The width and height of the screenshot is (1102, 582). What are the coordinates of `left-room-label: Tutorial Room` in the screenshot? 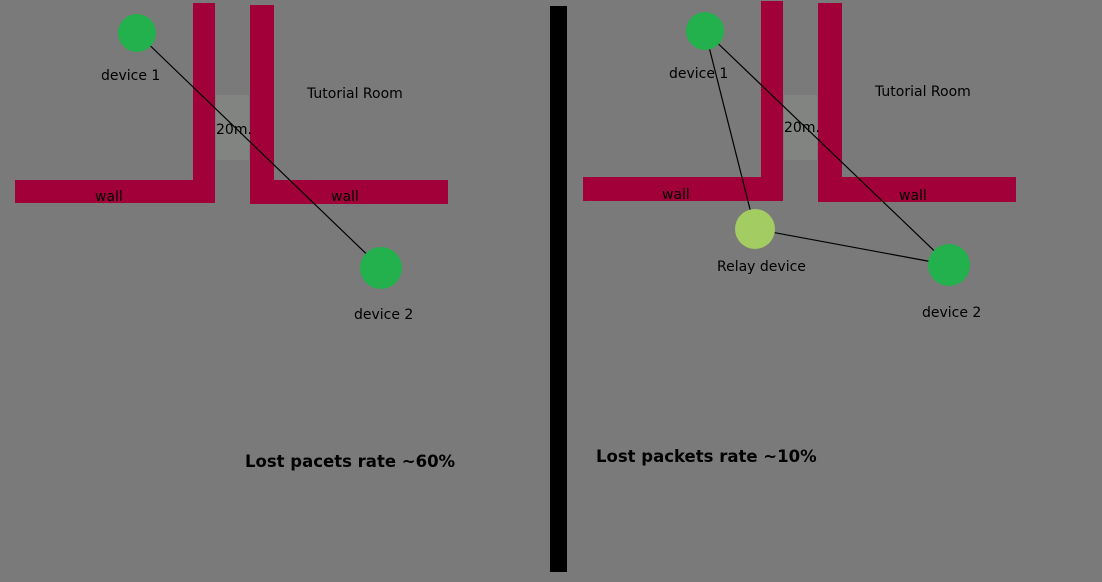 It's located at (354, 94).